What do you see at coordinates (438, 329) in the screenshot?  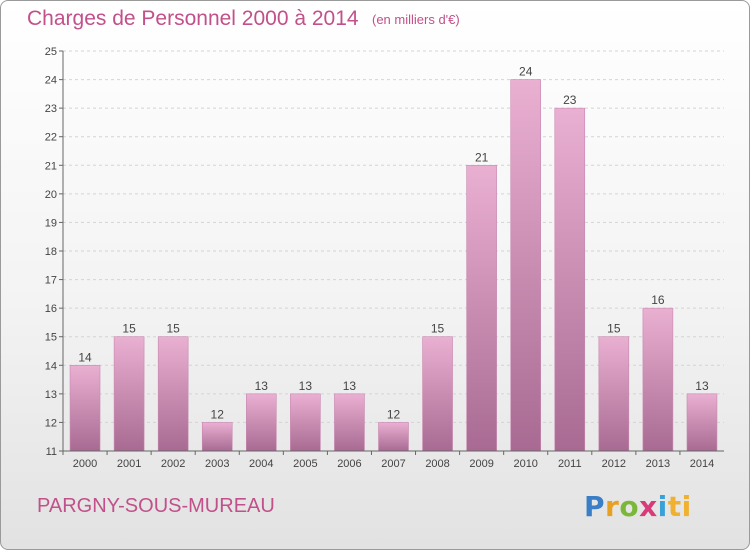 I see `value-label-2008: 15` at bounding box center [438, 329].